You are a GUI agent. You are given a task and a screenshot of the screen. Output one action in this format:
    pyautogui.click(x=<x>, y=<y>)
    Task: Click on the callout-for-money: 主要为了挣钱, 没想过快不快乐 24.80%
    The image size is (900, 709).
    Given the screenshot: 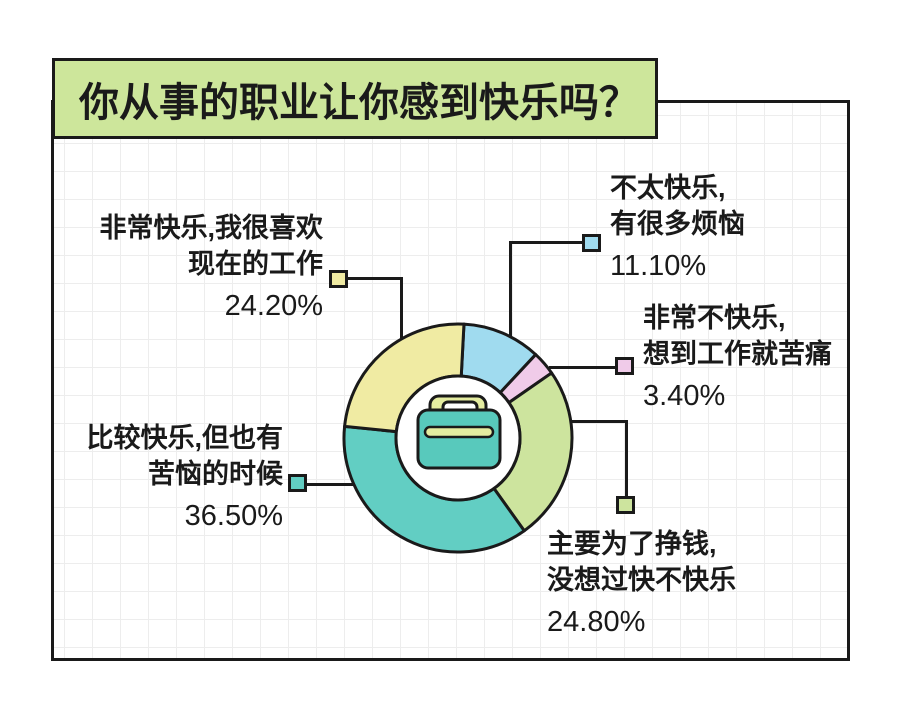 What is the action you would take?
    pyautogui.click(x=641, y=583)
    